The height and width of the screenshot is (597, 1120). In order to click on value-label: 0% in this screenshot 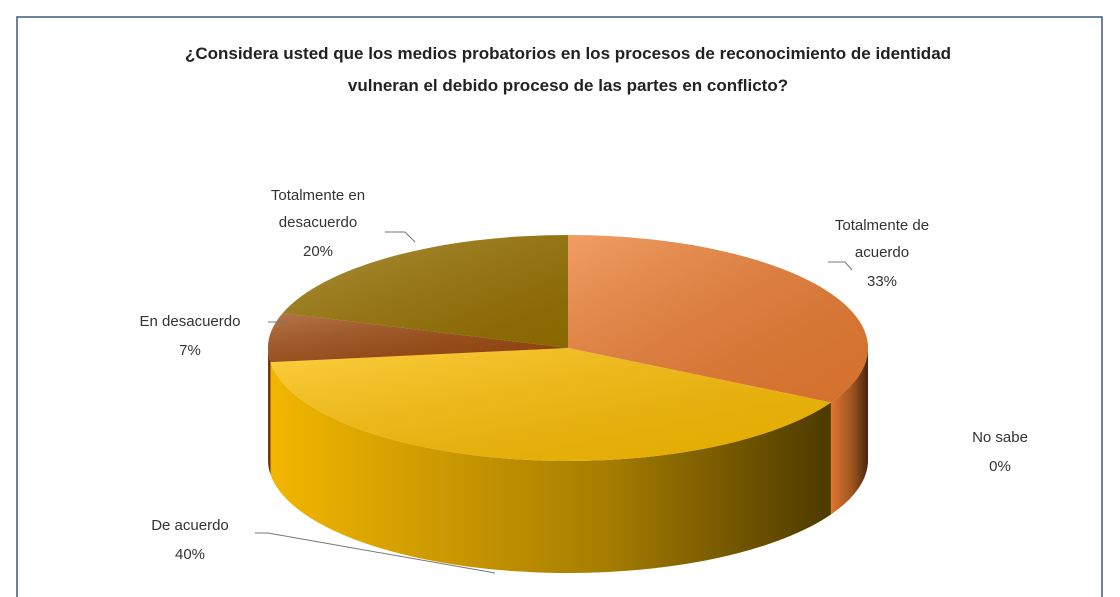, I will do `click(1000, 466)`.